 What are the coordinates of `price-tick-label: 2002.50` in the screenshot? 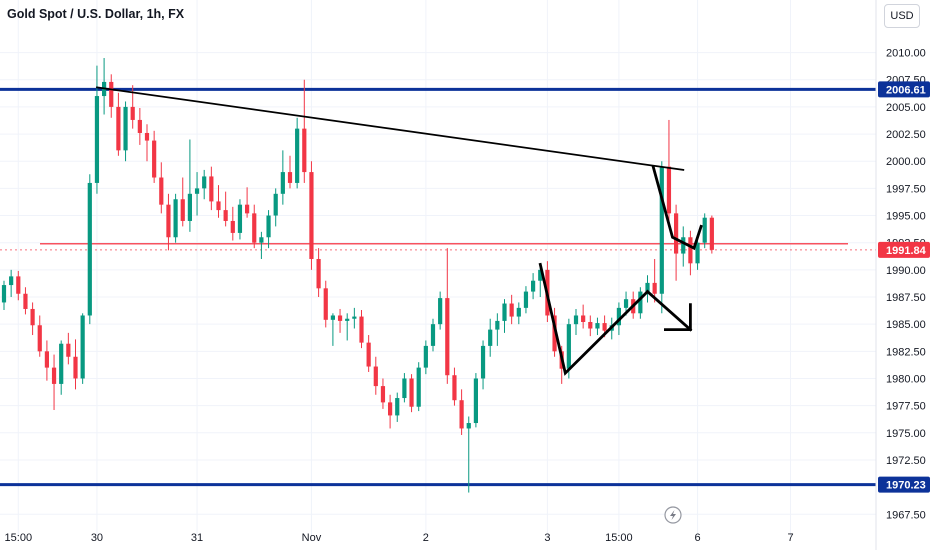 It's located at (906, 135).